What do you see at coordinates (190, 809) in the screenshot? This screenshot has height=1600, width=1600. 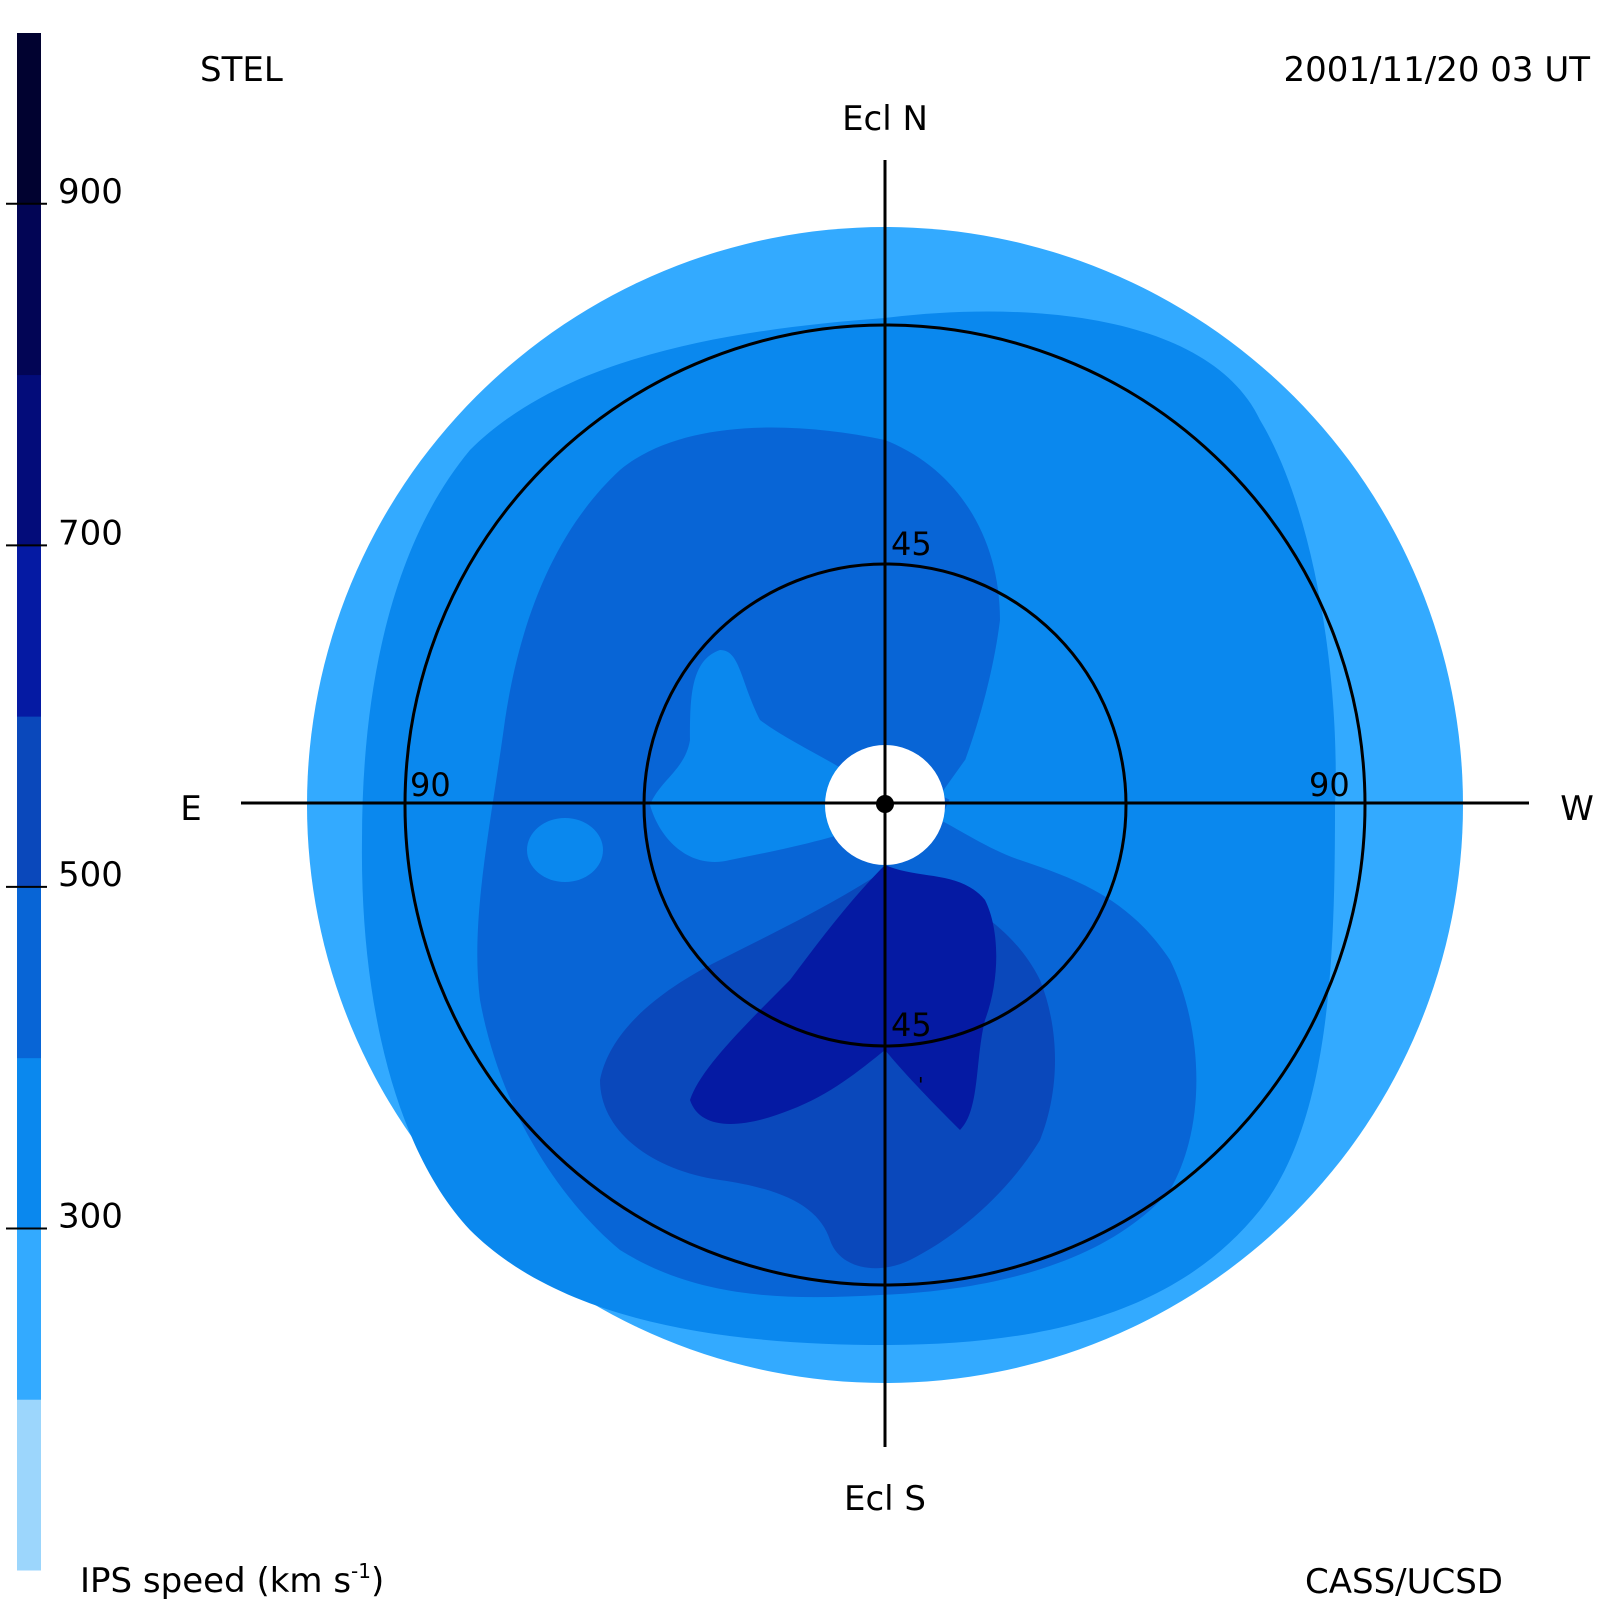 I see `compass-east: E` at bounding box center [190, 809].